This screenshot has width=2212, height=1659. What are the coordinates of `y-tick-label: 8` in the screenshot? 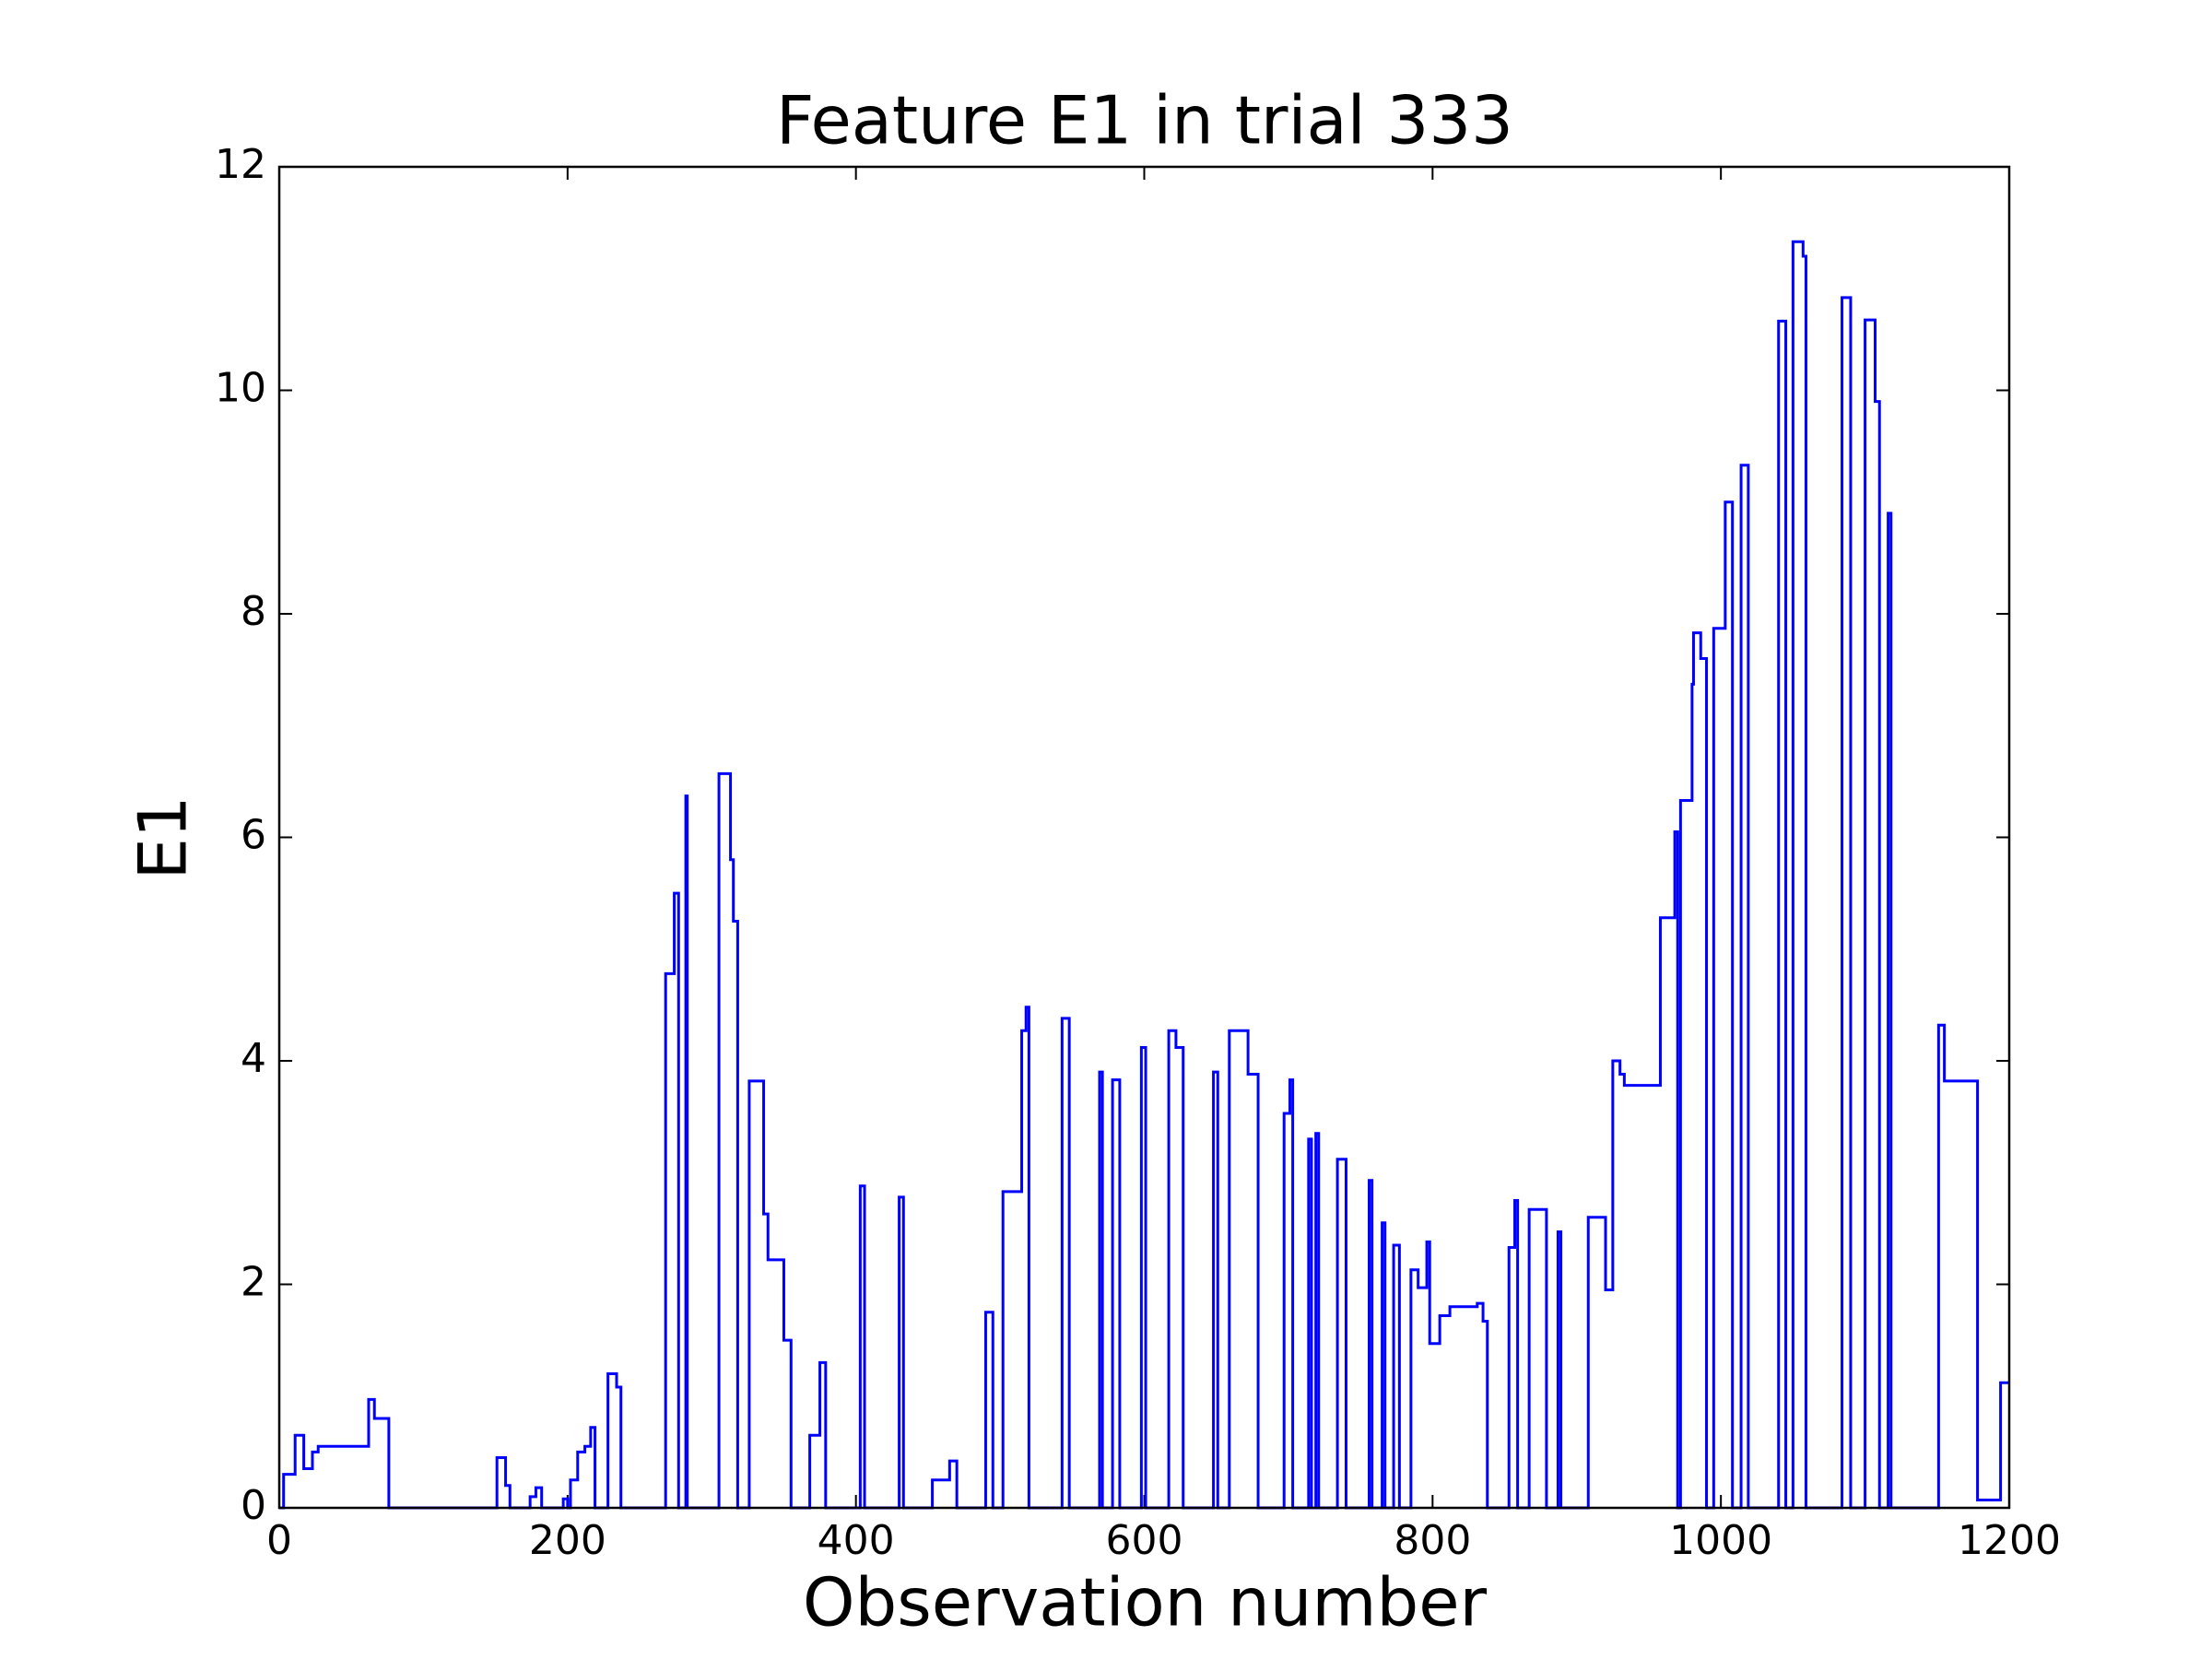 It's located at (253, 611).